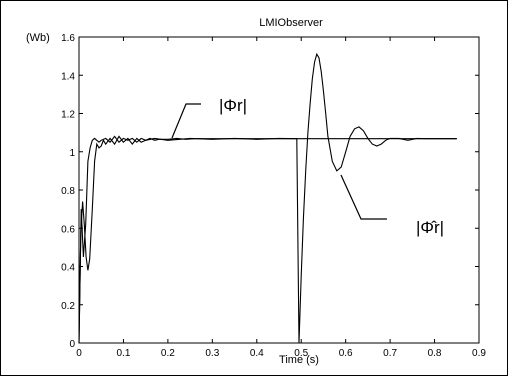 Image resolution: width=508 pixels, height=380 pixels. Describe the element at coordinates (299, 360) in the screenshot. I see `x-axis-label: Time (s)` at that location.